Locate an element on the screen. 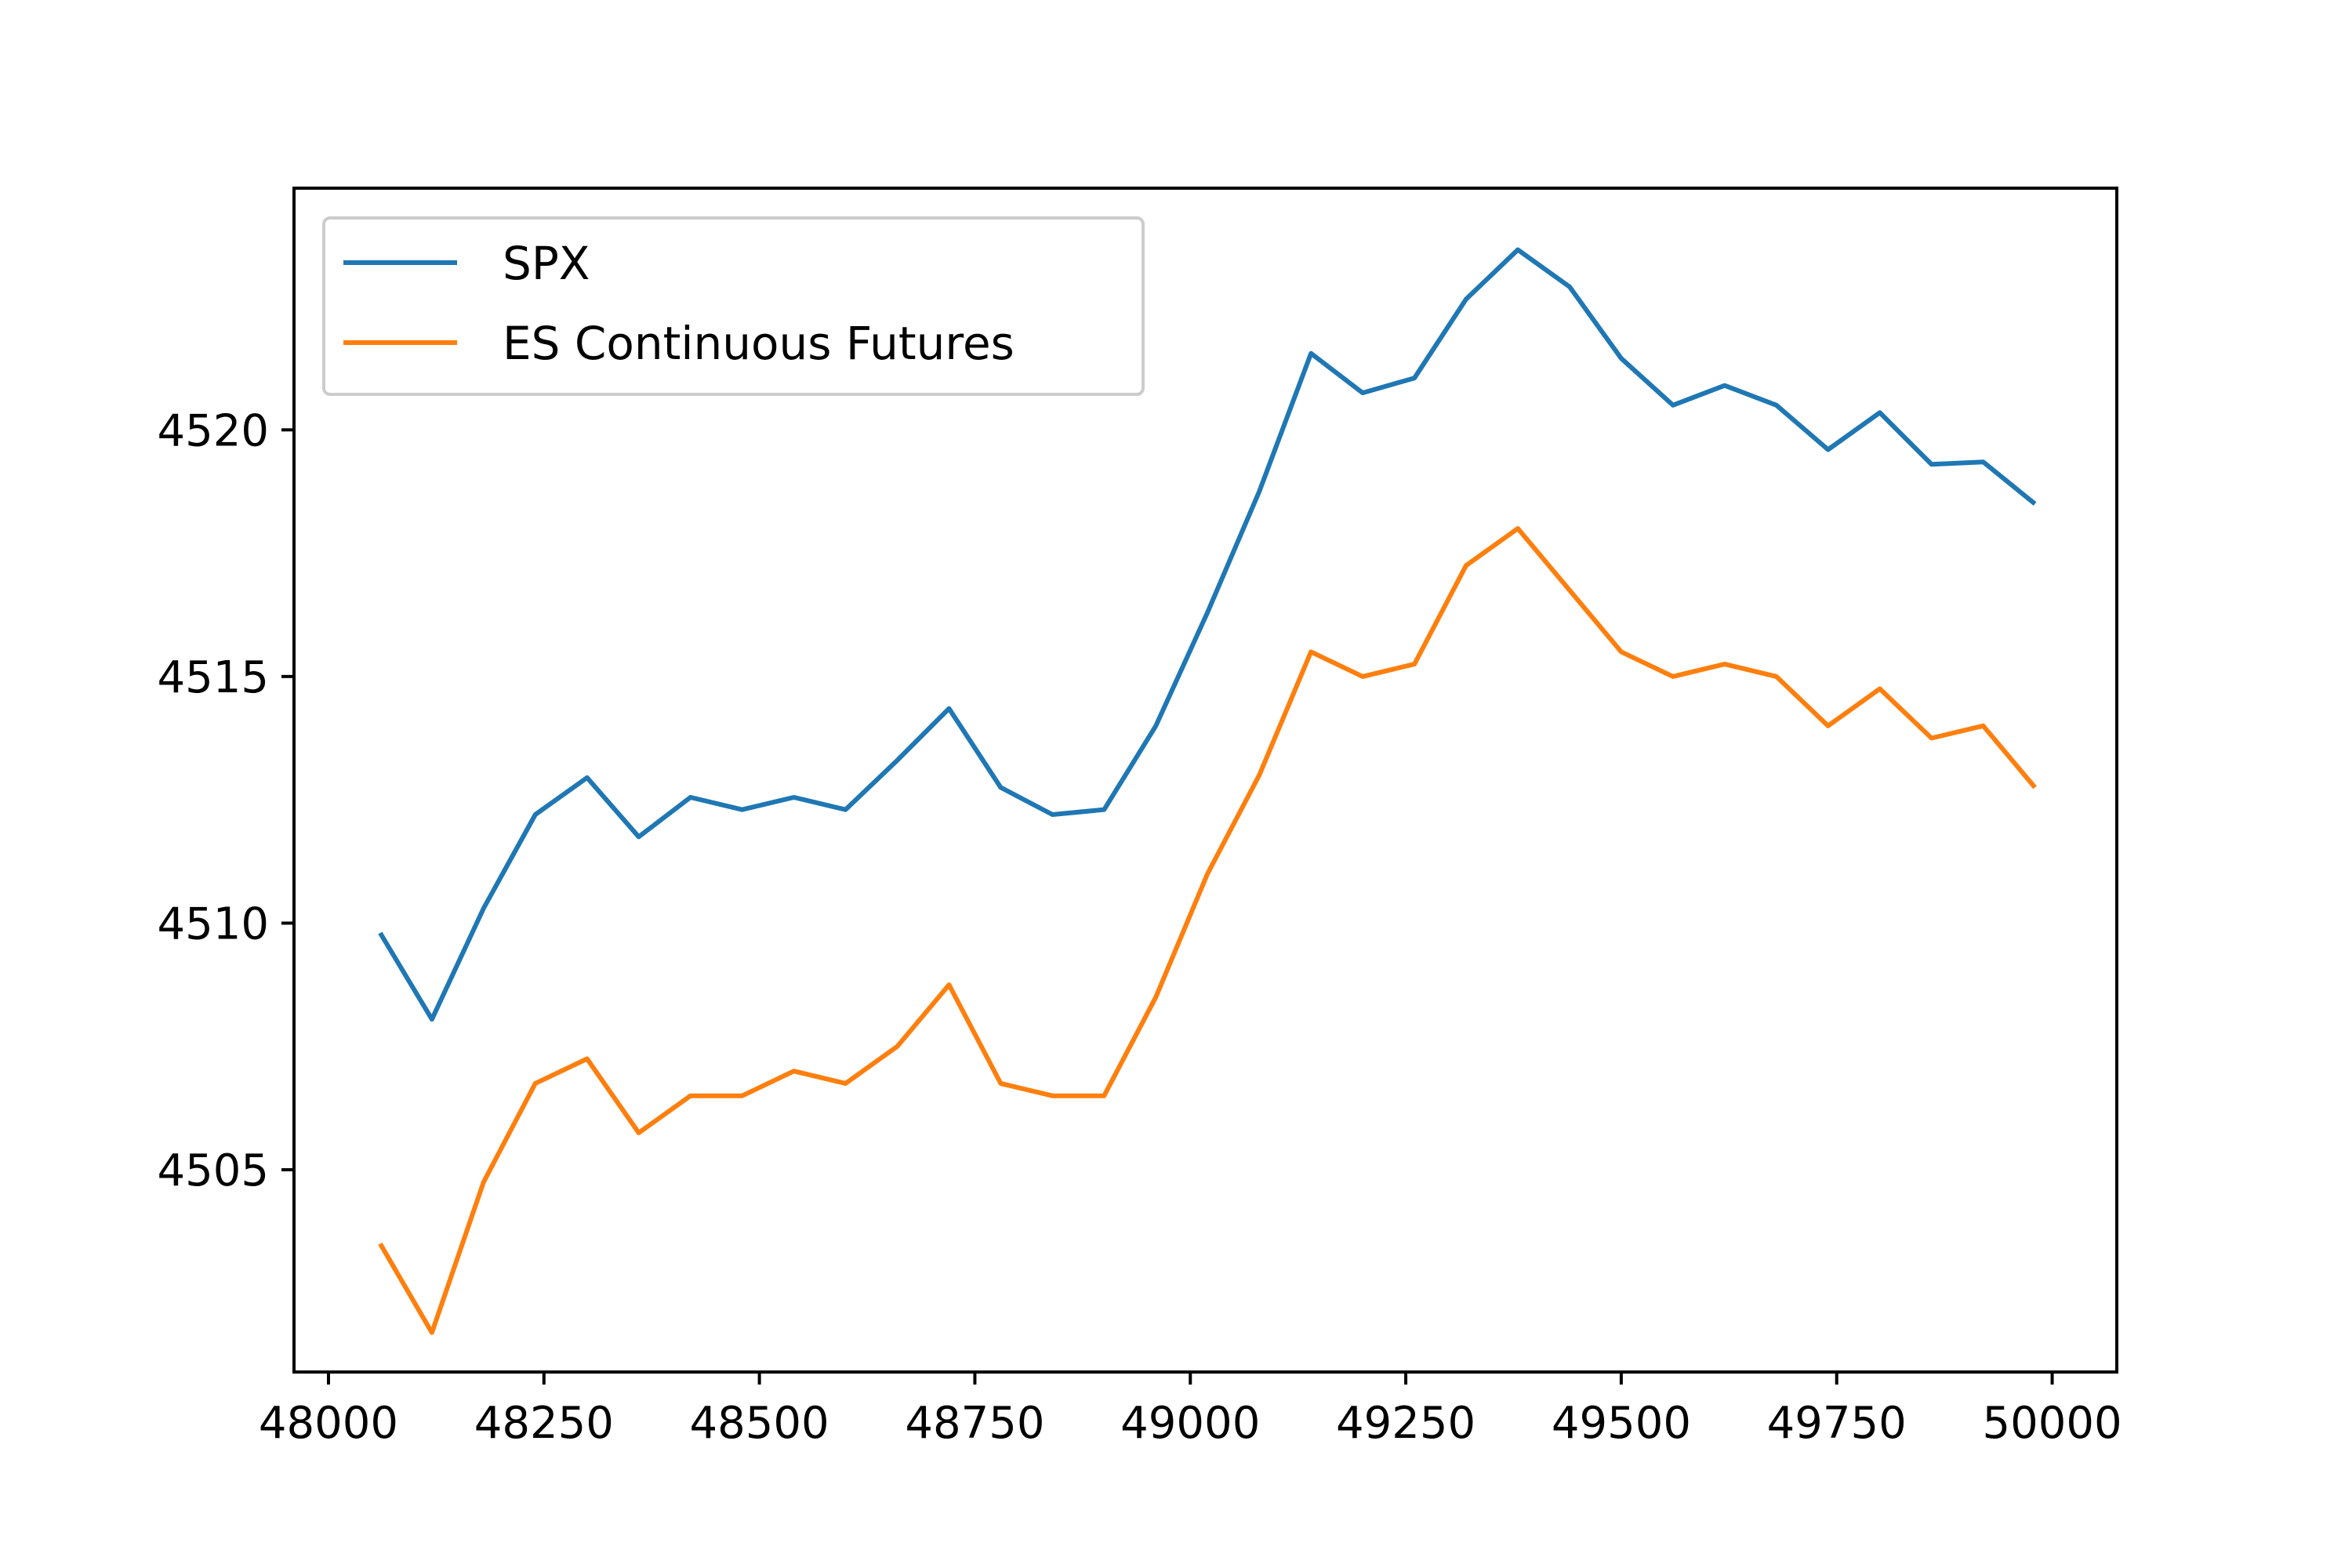  legend-box is located at coordinates (733, 306).